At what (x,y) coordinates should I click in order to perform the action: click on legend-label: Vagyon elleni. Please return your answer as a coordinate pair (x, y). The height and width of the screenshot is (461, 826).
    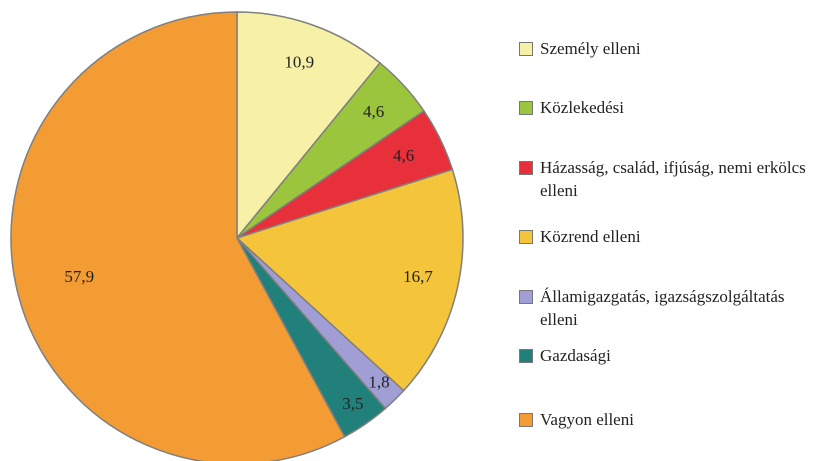
    Looking at the image, I should click on (587, 419).